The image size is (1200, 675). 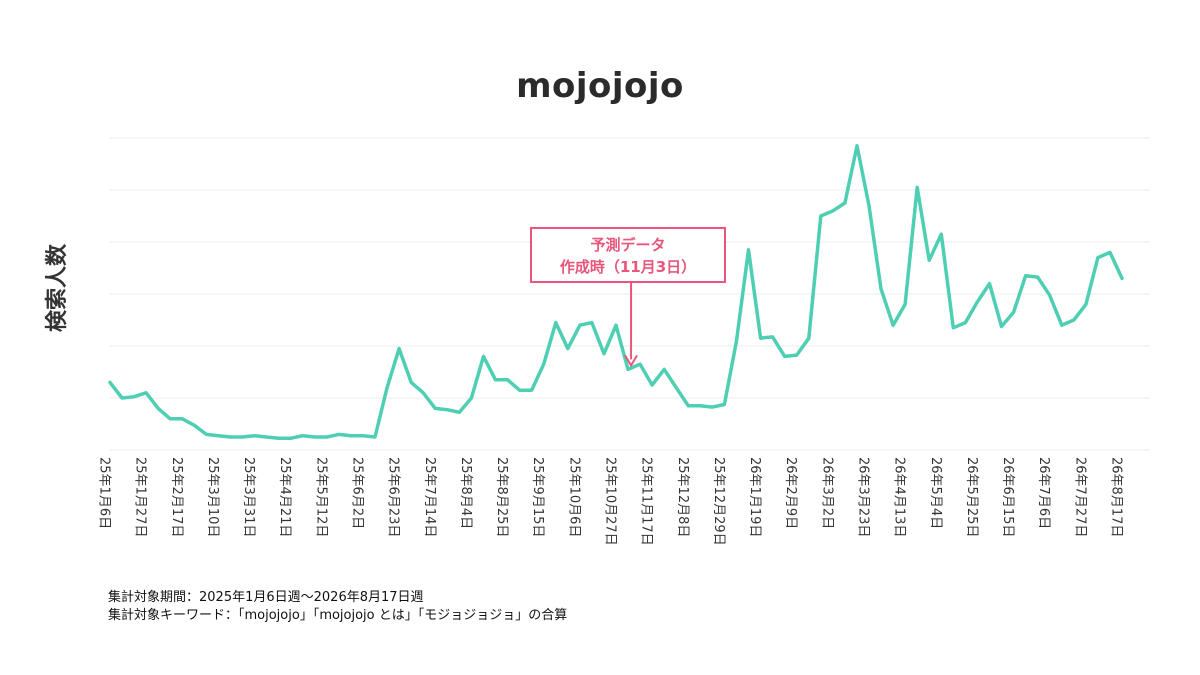 I want to click on x-tick-label: 26年5月4日, so click(x=935, y=493).